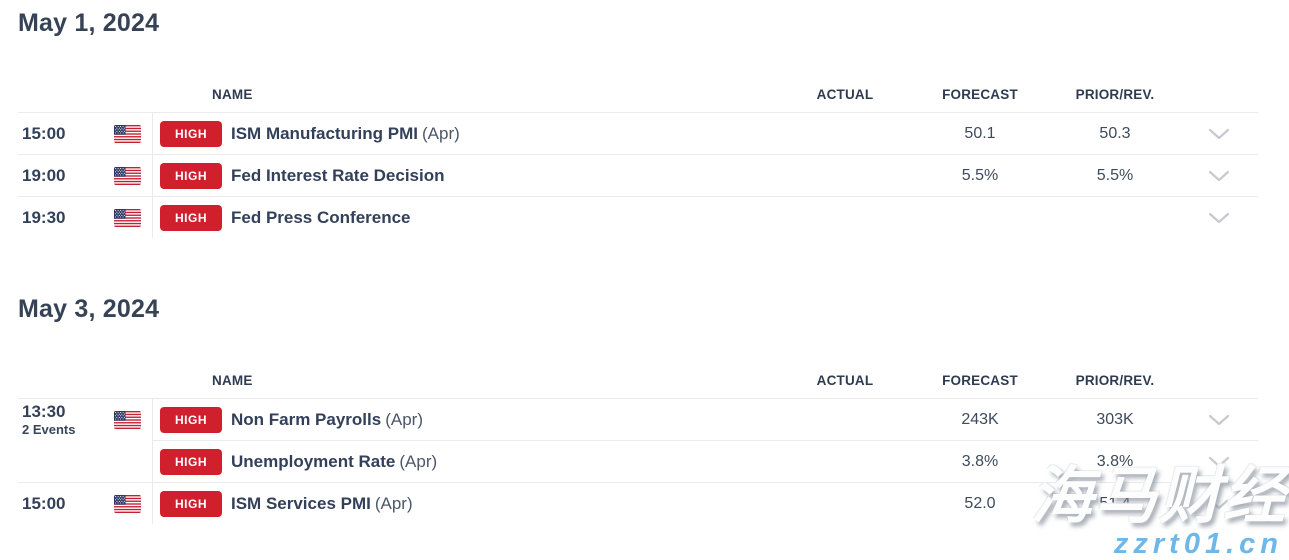 This screenshot has width=1289, height=560. I want to click on event-title: ISM Services PMI (Apr), so click(322, 504).